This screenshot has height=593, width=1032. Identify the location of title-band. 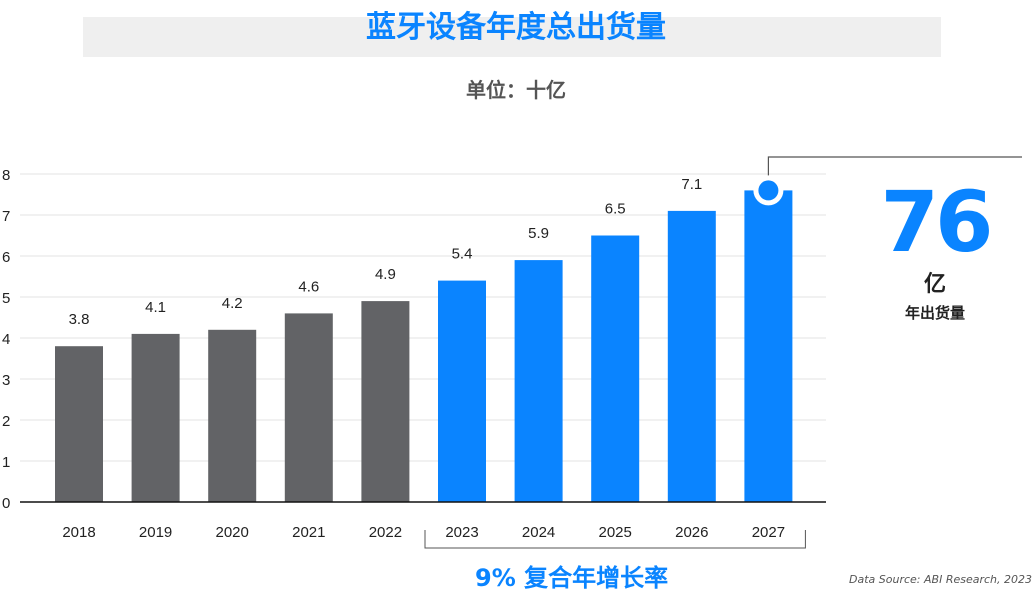
(512, 37).